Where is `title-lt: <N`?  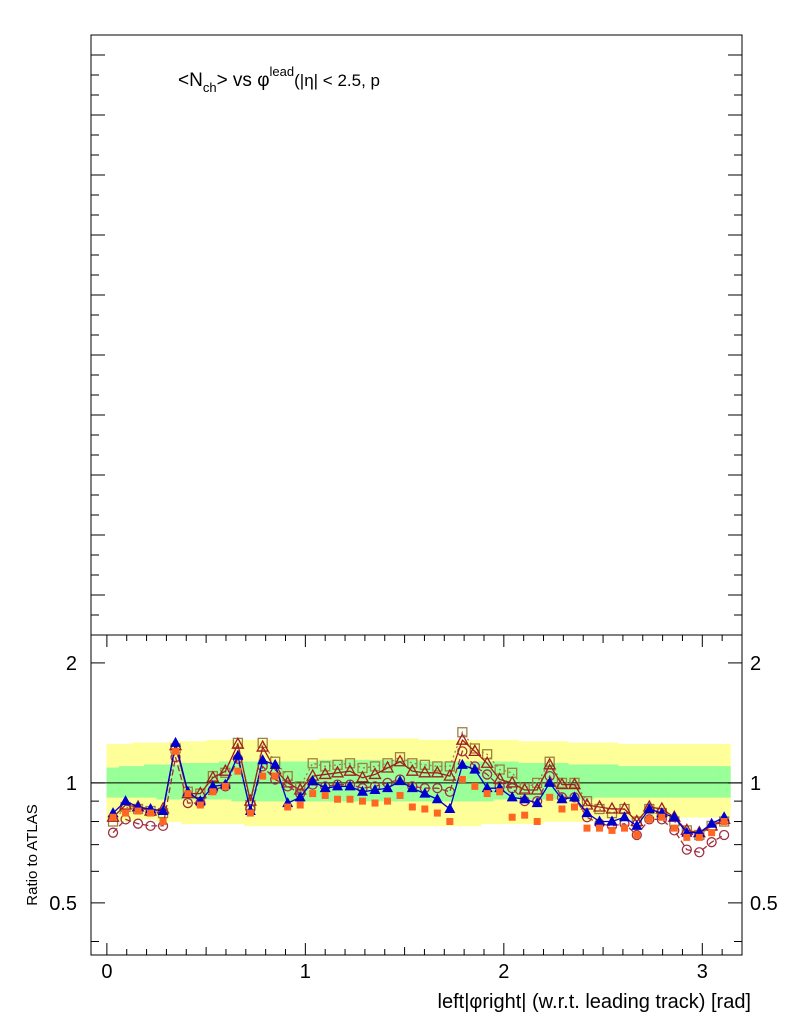
title-lt: <N is located at coordinates (190, 80).